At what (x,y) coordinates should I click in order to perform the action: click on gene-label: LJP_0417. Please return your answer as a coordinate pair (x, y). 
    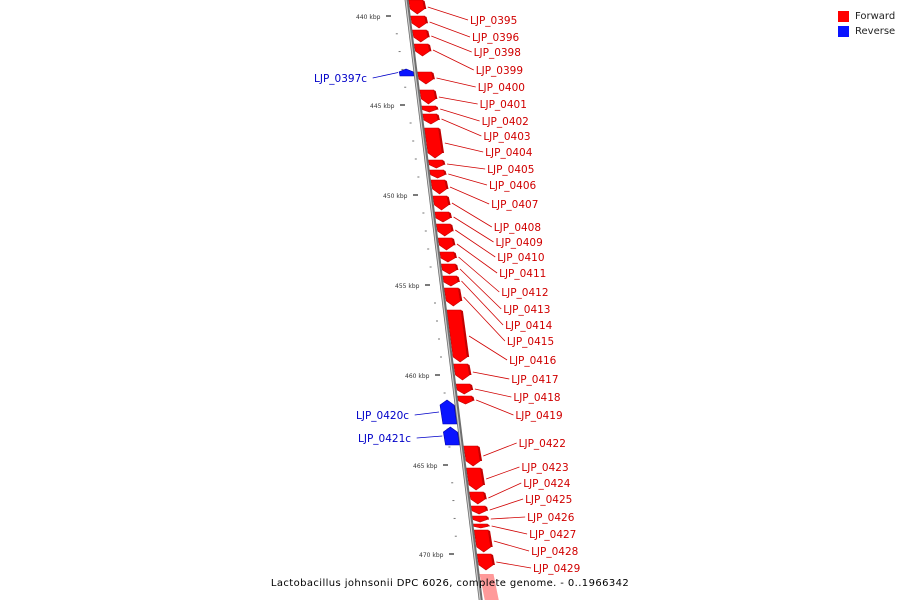
    Looking at the image, I should click on (534, 380).